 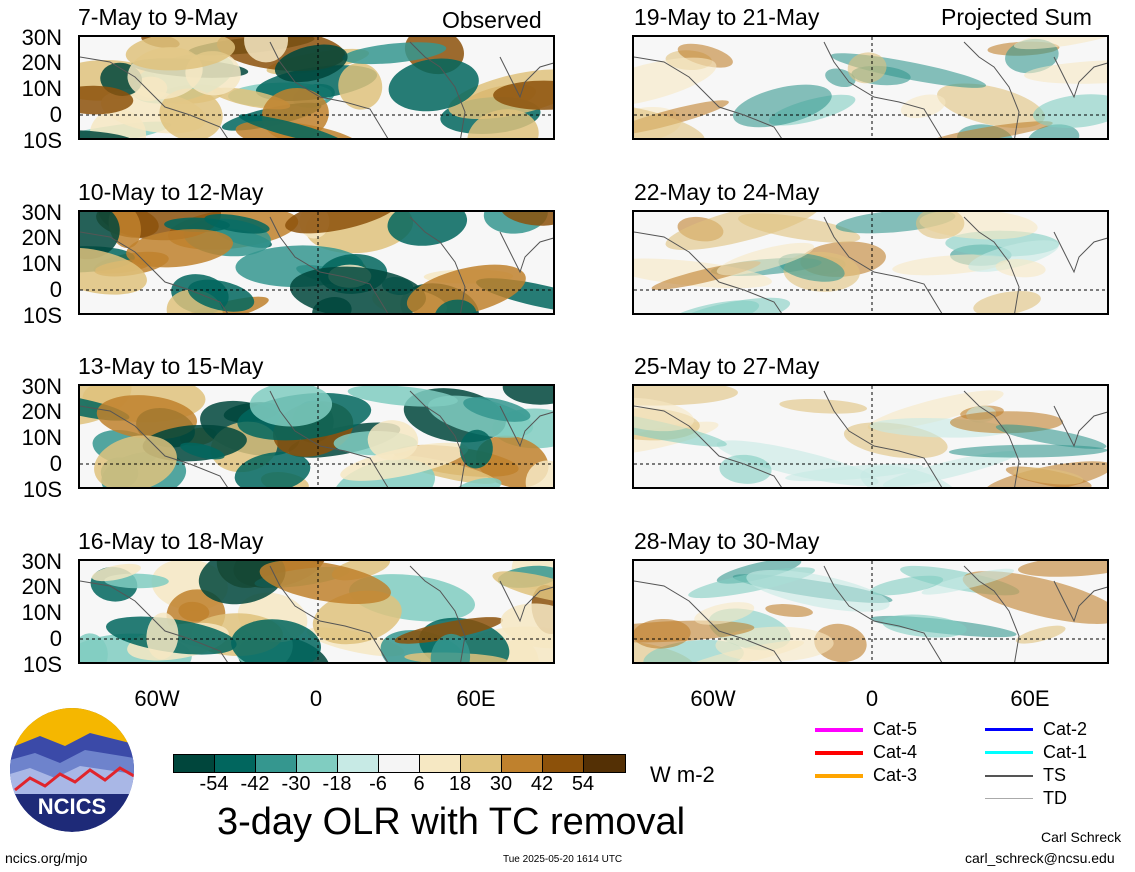 What do you see at coordinates (42, 140) in the screenshot?
I see `lat-label-1-5: 10S` at bounding box center [42, 140].